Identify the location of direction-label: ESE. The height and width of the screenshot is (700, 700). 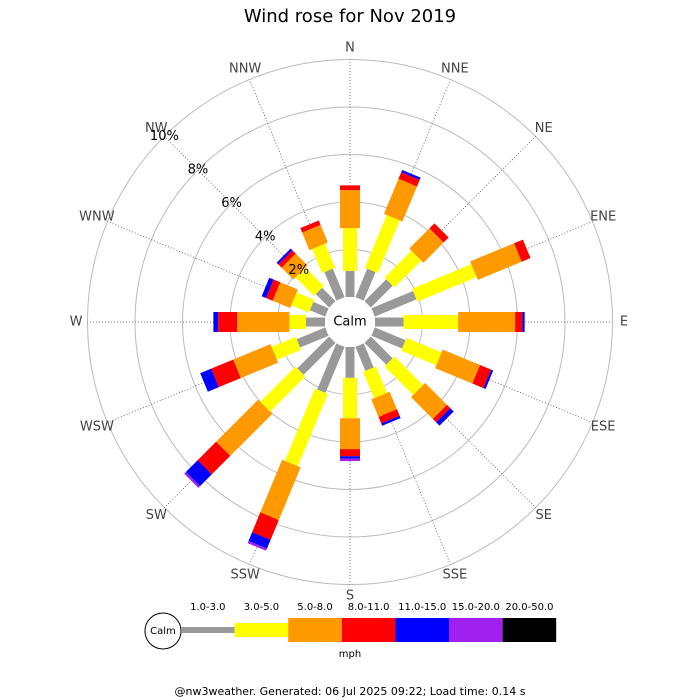
(603, 426).